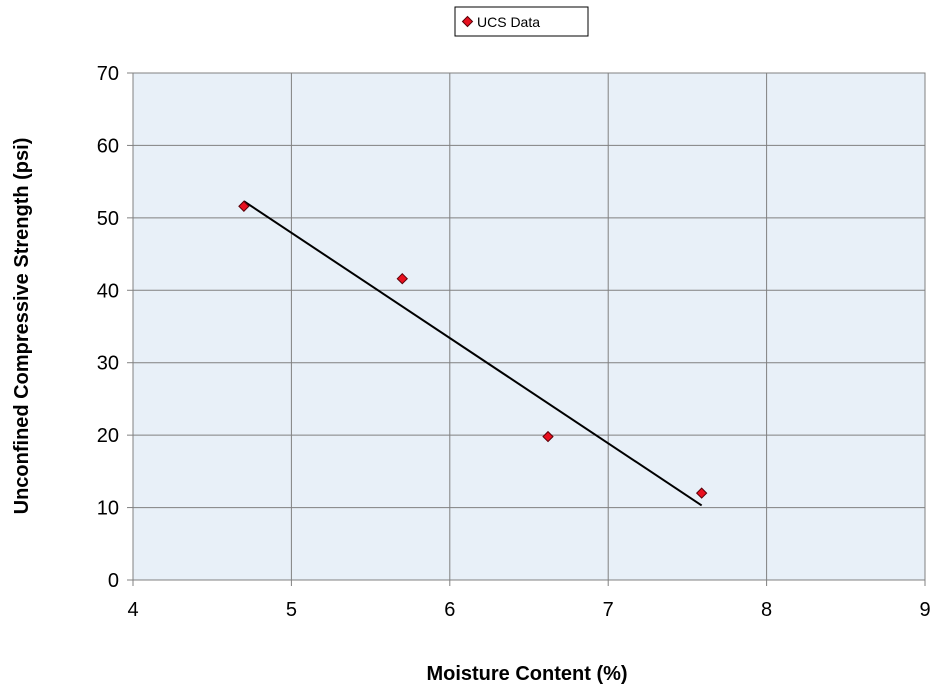 The image size is (933, 688). Describe the element at coordinates (108, 146) in the screenshot. I see `y-tick-label: 60` at that location.